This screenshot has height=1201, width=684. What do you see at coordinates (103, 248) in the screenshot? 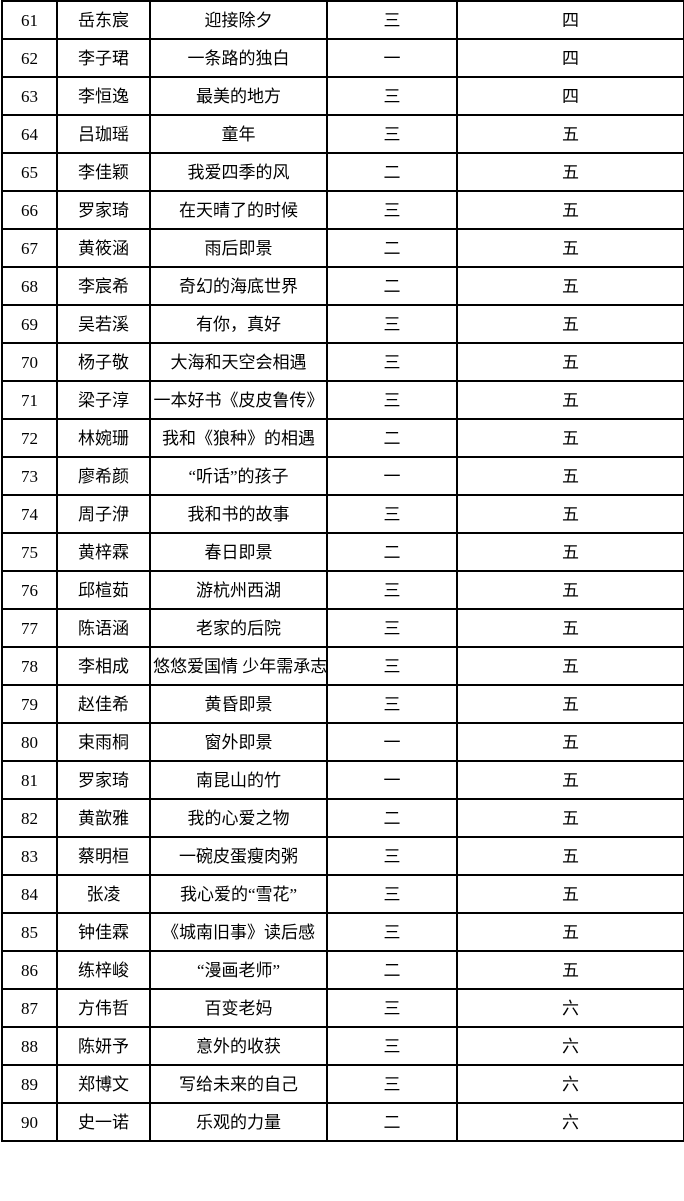
I see `cell-name: 黄筱涵` at bounding box center [103, 248].